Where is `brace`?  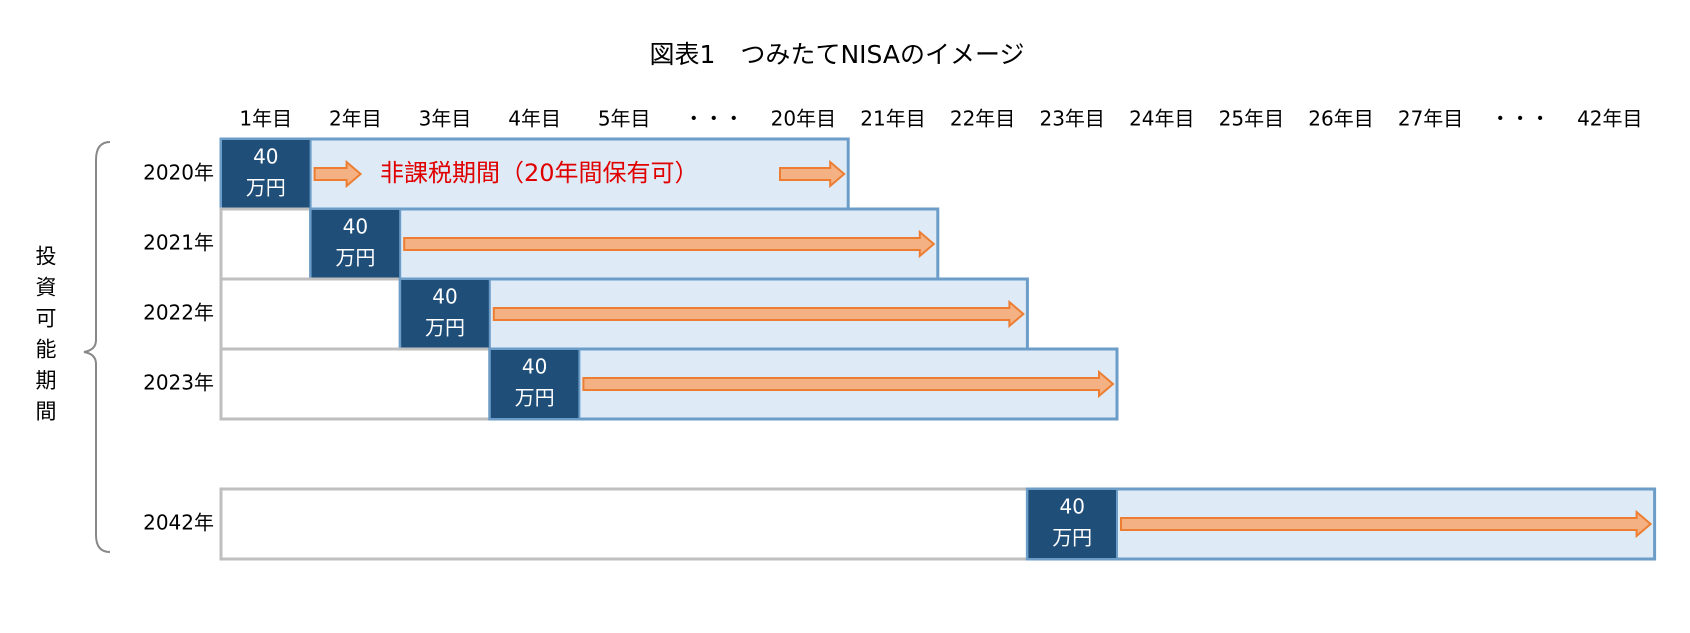 brace is located at coordinates (97, 347).